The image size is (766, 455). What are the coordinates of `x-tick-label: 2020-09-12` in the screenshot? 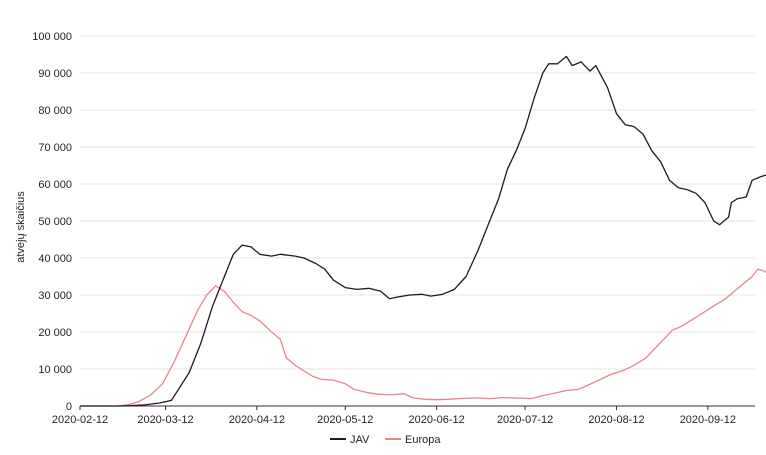 It's located at (708, 420).